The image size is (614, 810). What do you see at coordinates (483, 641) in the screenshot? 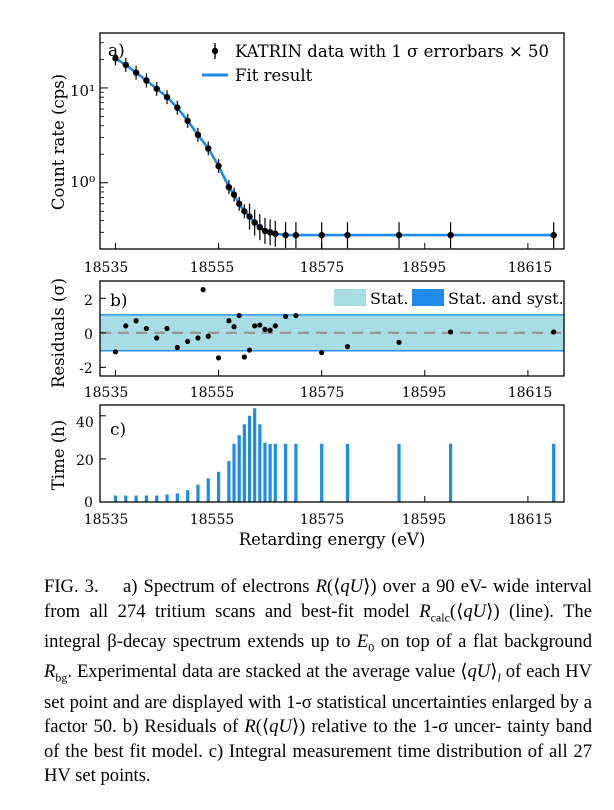
I see `caption-text: on top of a flat background` at bounding box center [483, 641].